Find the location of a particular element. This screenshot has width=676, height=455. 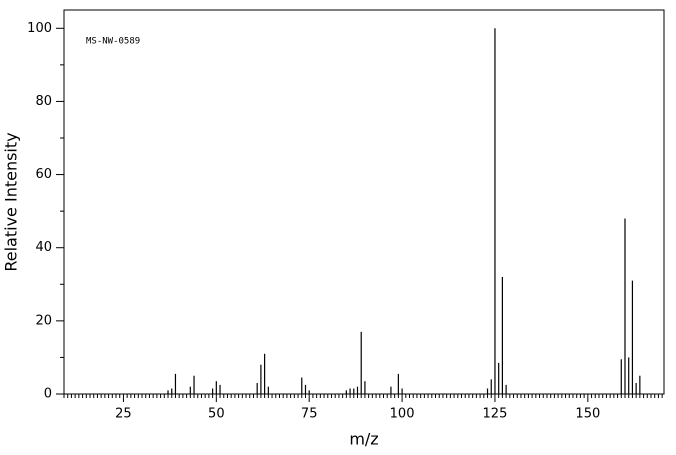

y-tick-label: 40 is located at coordinates (43, 247).